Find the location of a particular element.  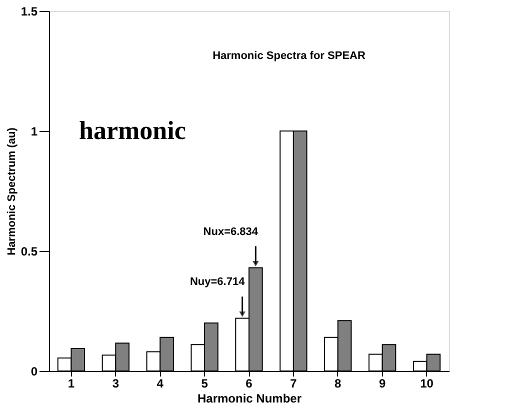

annotation: harmonic is located at coordinates (132, 130).